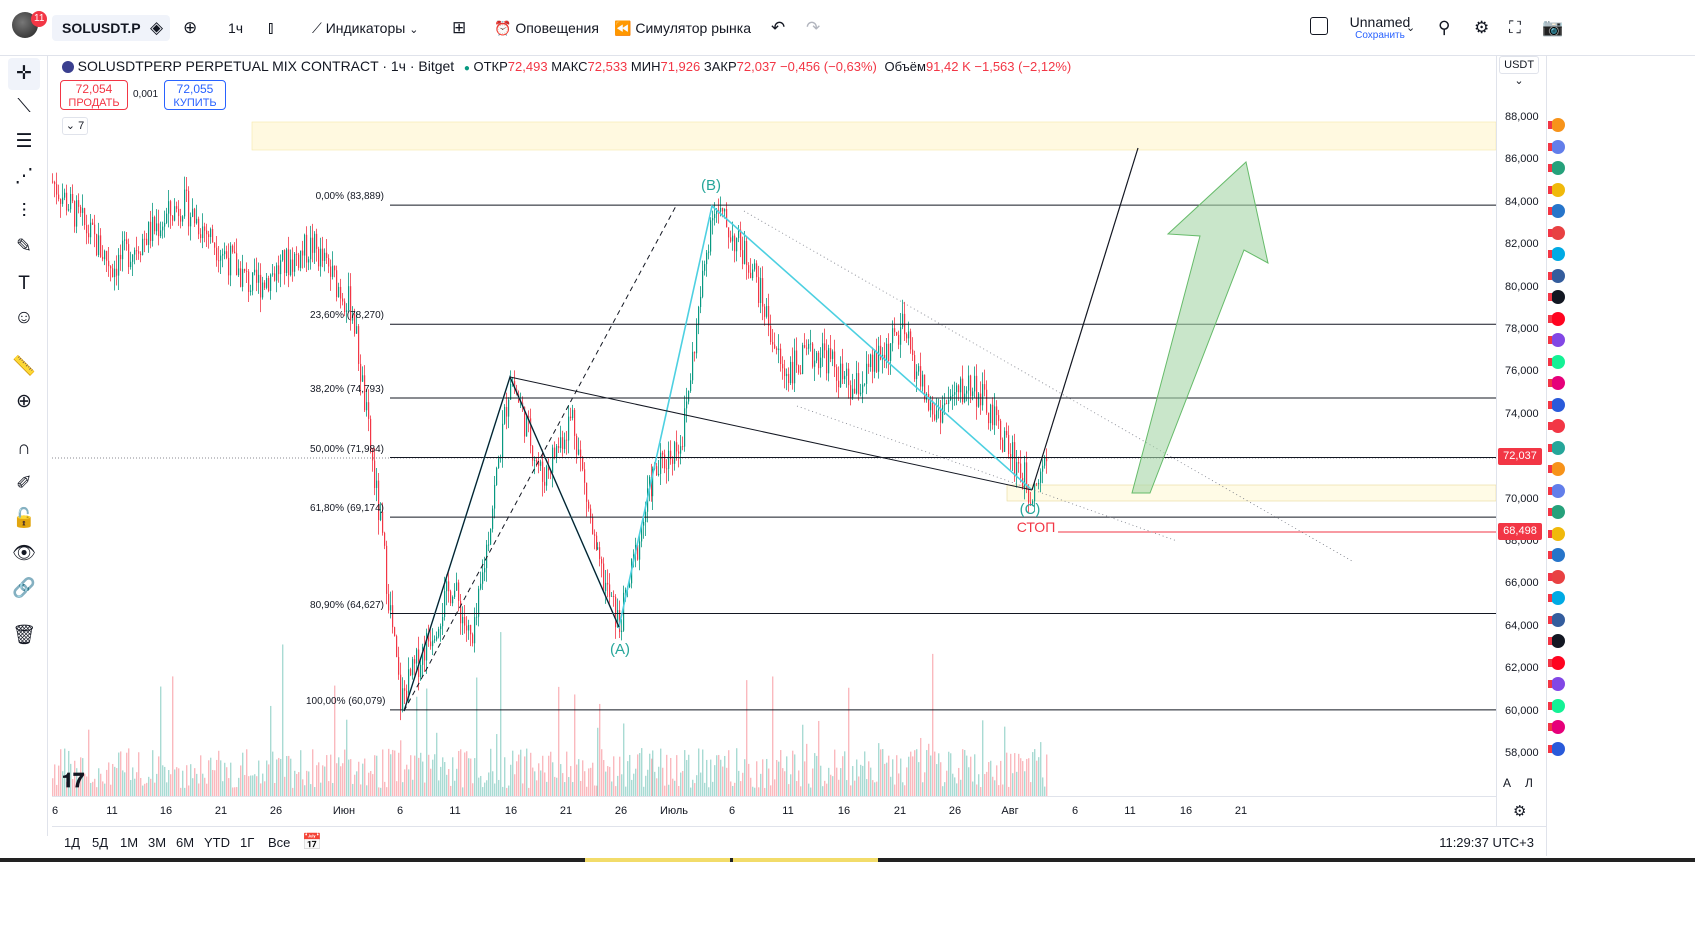 Image resolution: width=1695 pixels, height=935 pixels. What do you see at coordinates (24, 448) in the screenshot?
I see `magnet-icon: ∩` at bounding box center [24, 448].